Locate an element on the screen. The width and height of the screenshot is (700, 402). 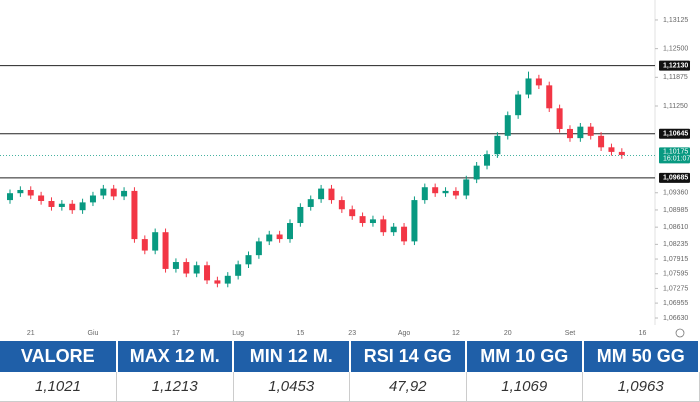
y-tick-label: 1,06955 is located at coordinates (675, 303).